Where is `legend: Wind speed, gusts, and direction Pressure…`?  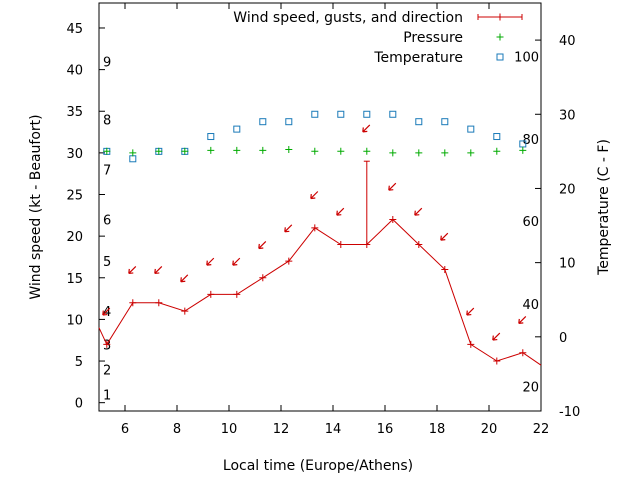 legend: Wind speed, gusts, and direction Pressure… is located at coordinates (378, 38).